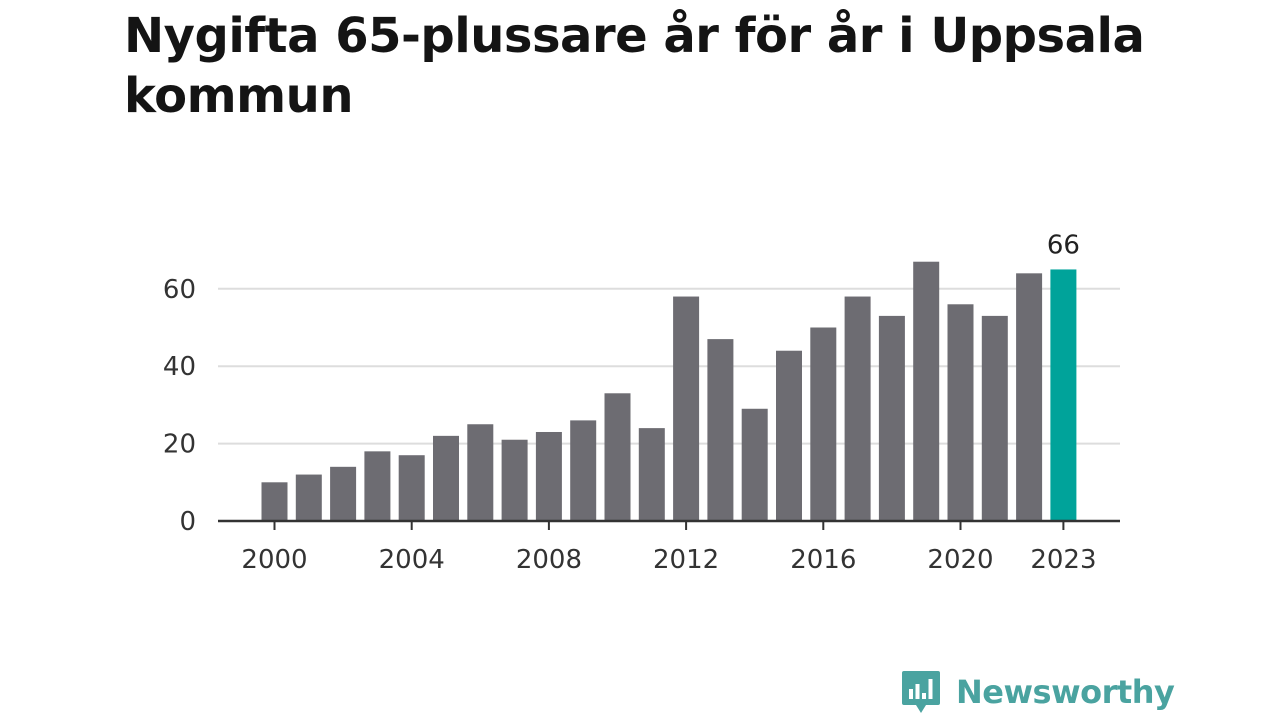  What do you see at coordinates (412, 560) in the screenshot?
I see `x-tick-label-2004: 2004` at bounding box center [412, 560].